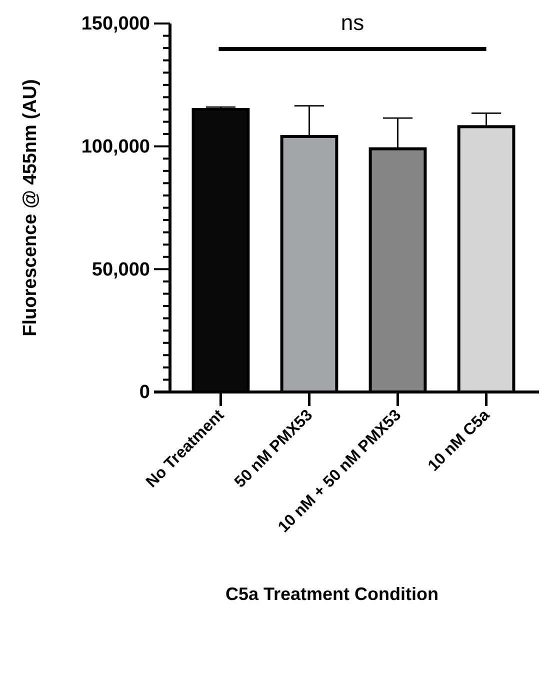  I want to click on y-tick-label: 50,000, so click(121, 269).